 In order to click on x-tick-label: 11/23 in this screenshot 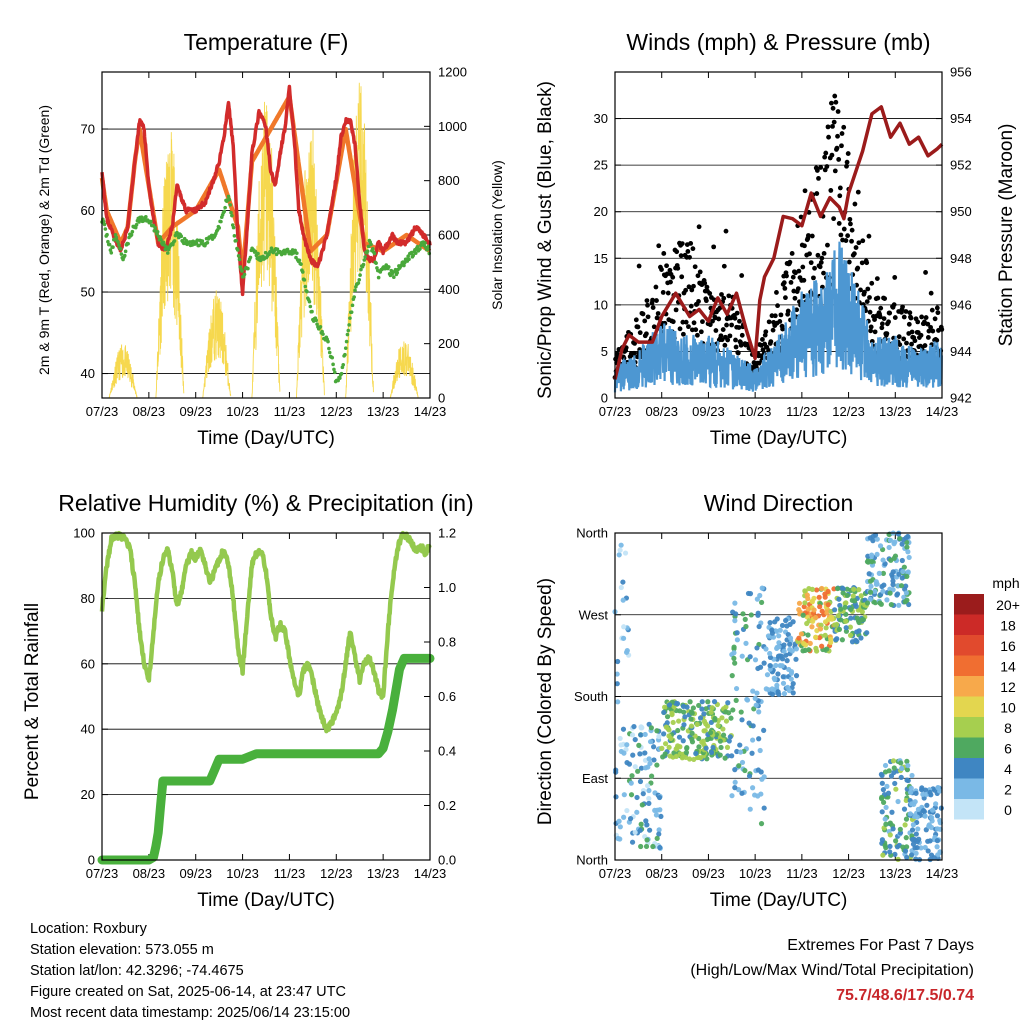, I will do `click(802, 411)`.